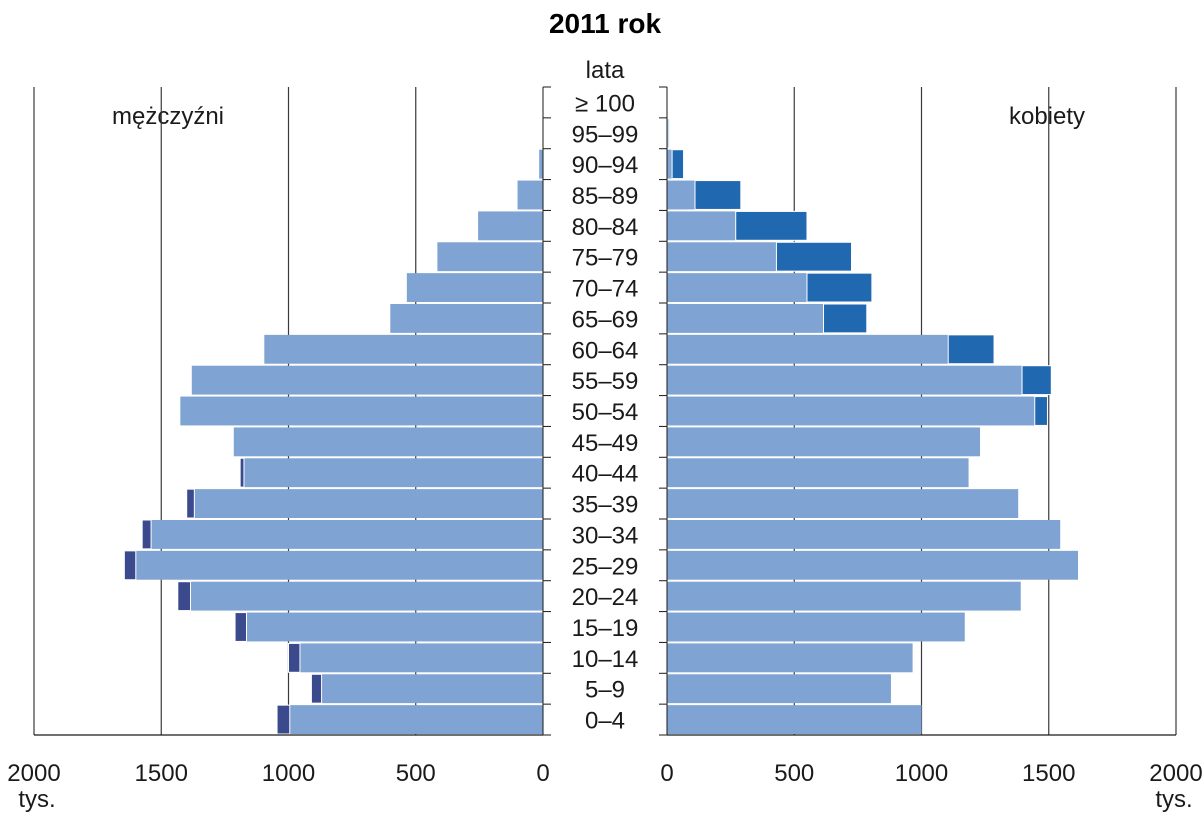 This screenshot has height=817, width=1203. I want to click on age-axis-label: lata, so click(605, 70).